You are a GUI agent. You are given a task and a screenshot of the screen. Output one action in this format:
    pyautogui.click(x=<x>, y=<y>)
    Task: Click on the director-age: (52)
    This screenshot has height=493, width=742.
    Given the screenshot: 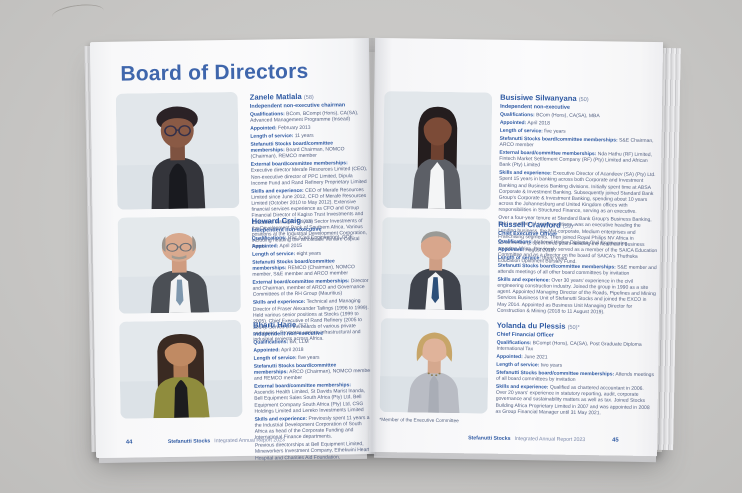 What is the action you would take?
    pyautogui.click(x=303, y=326)
    